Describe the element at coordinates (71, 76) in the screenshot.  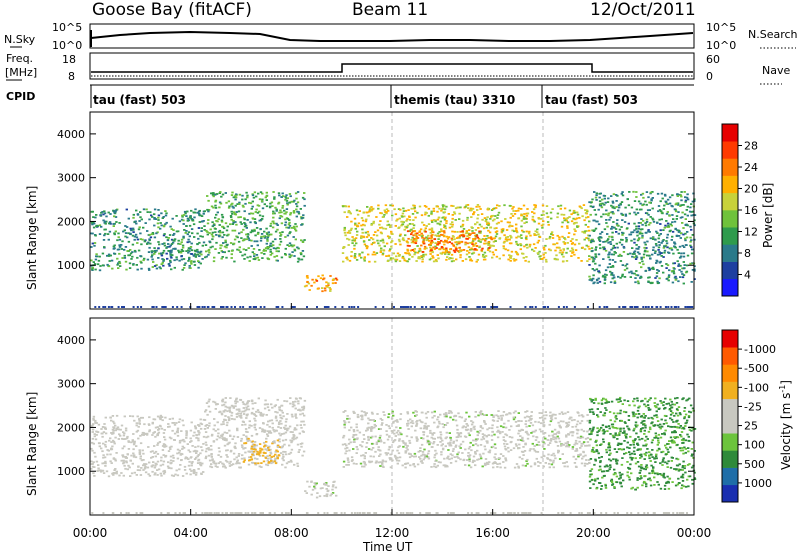
I see `freq-tick-bottom: 8` at that location.